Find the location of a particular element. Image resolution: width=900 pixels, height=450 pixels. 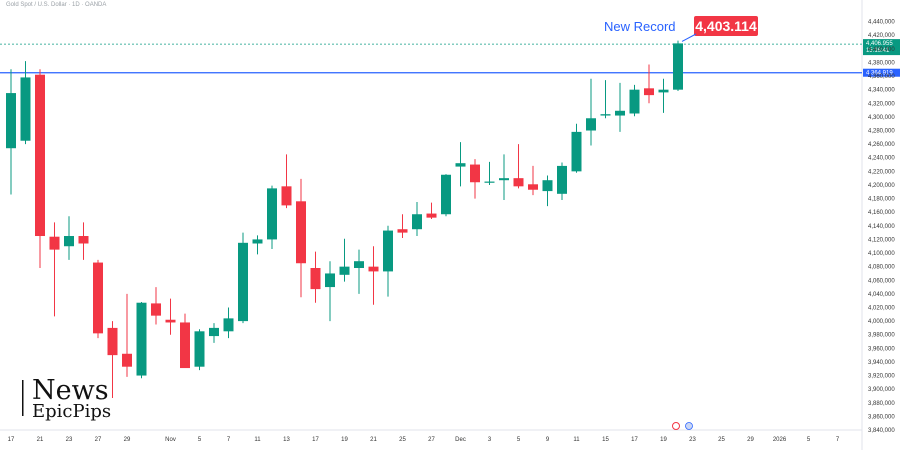

x-tick-label: 2026 is located at coordinates (780, 440).